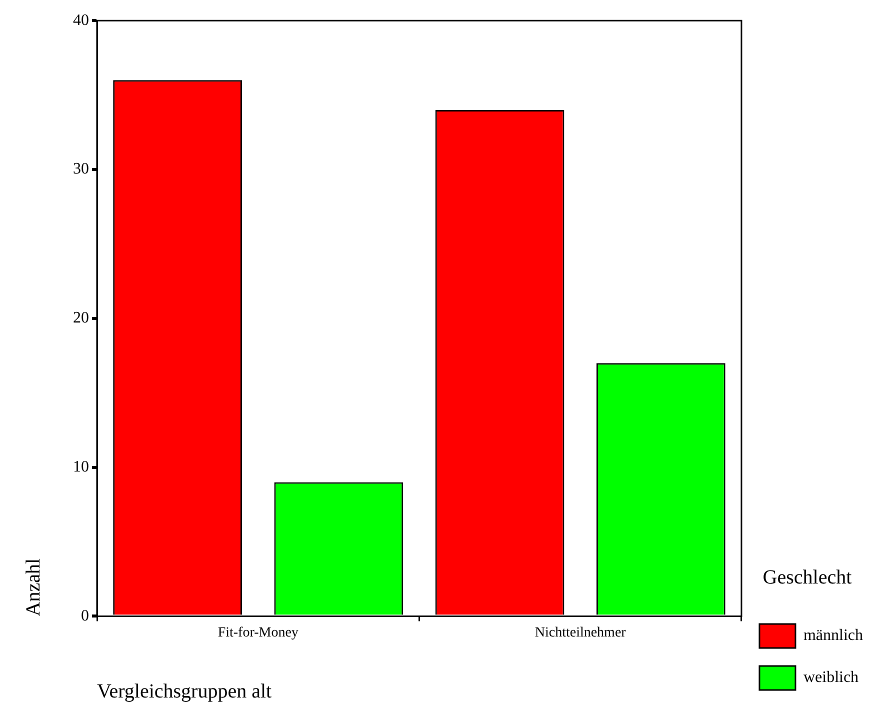 This screenshot has height=715, width=881. Describe the element at coordinates (81, 318) in the screenshot. I see `y-tick-label: 20` at that location.